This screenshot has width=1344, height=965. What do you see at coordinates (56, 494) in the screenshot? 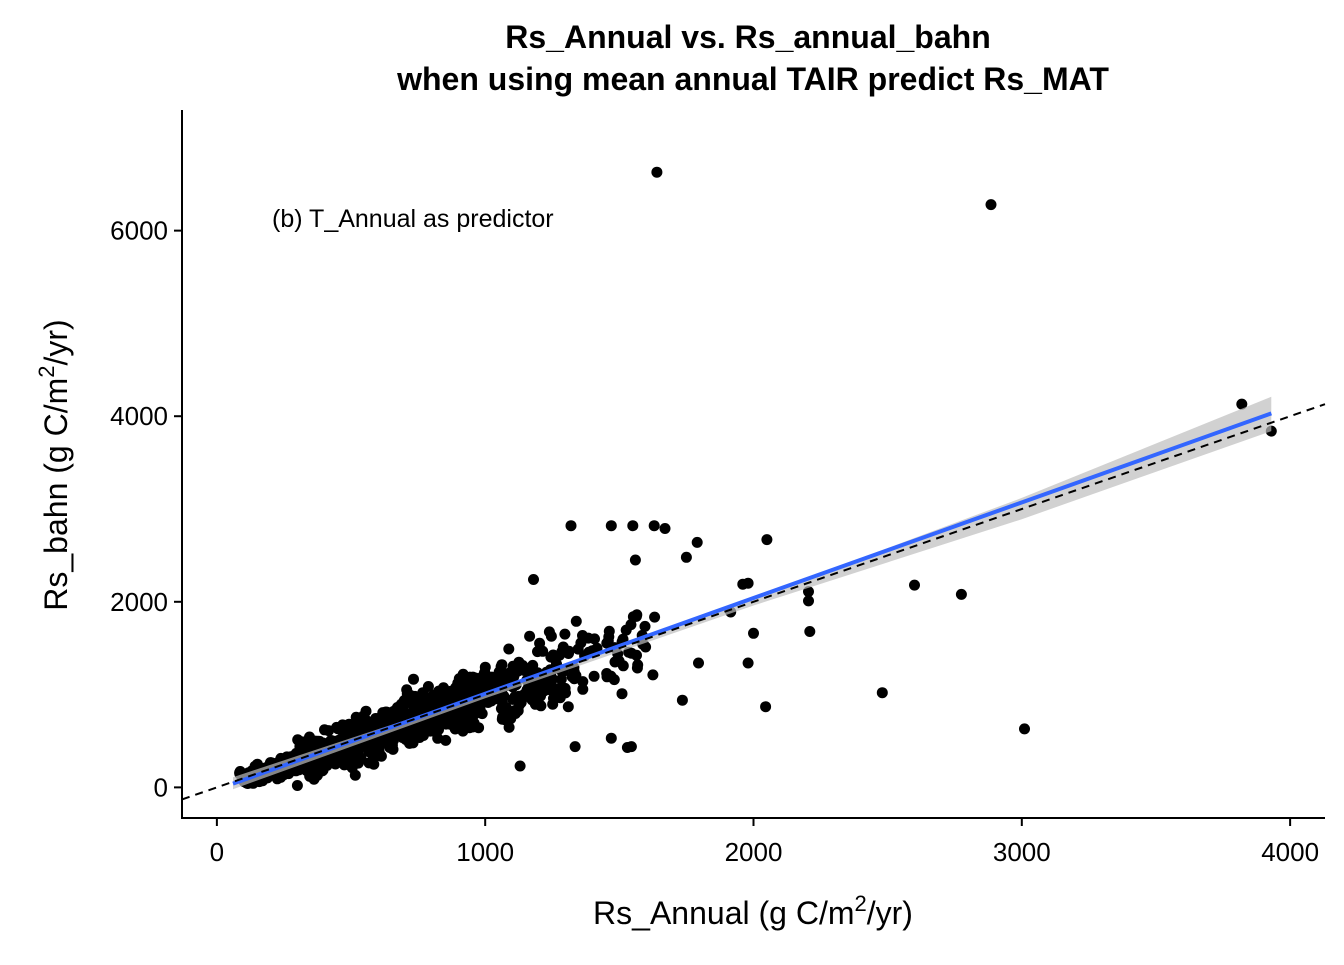
I see `y-axis-title-main: Rs_bahn (g C/m` at bounding box center [56, 494].